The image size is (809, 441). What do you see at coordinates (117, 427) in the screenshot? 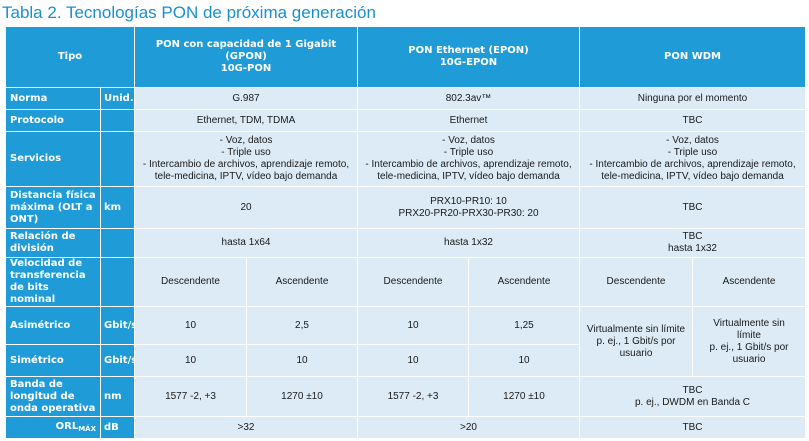
I see `unit-orl: dB` at bounding box center [117, 427].